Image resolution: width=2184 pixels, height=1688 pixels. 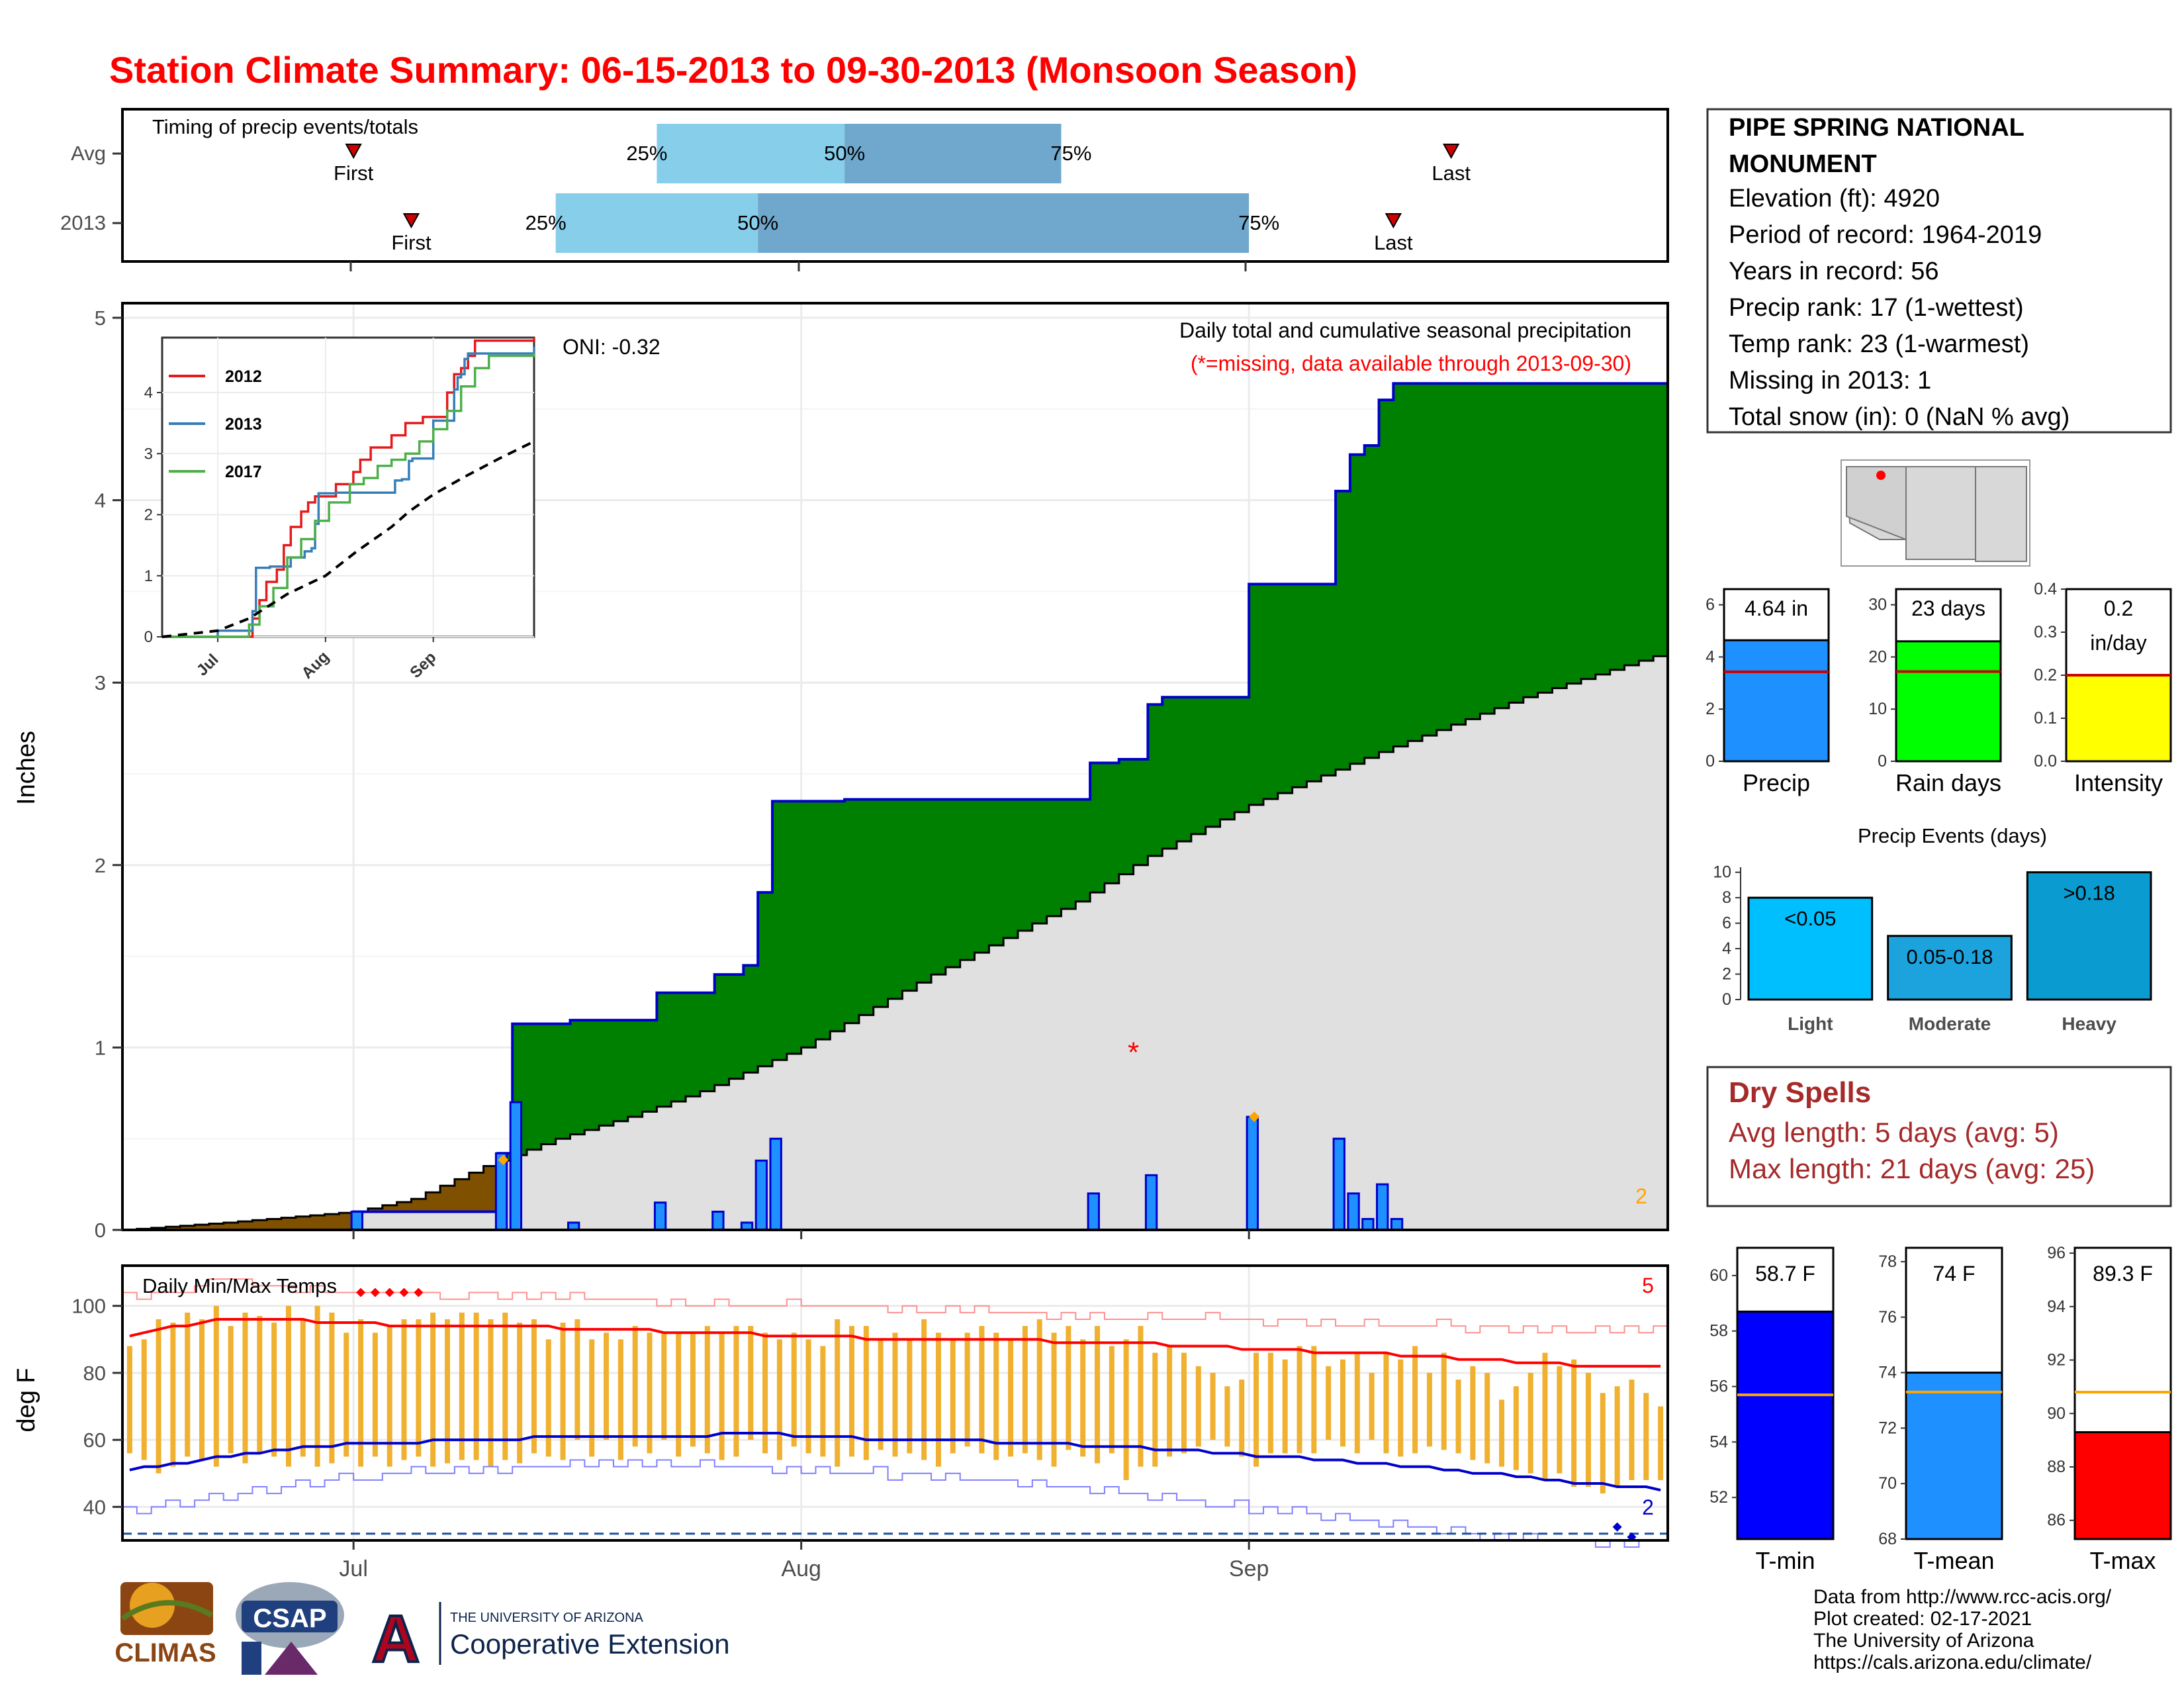 What do you see at coordinates (1950, 956) in the screenshot?
I see `precip-events-bin-label: 0.05-0.18` at bounding box center [1950, 956].